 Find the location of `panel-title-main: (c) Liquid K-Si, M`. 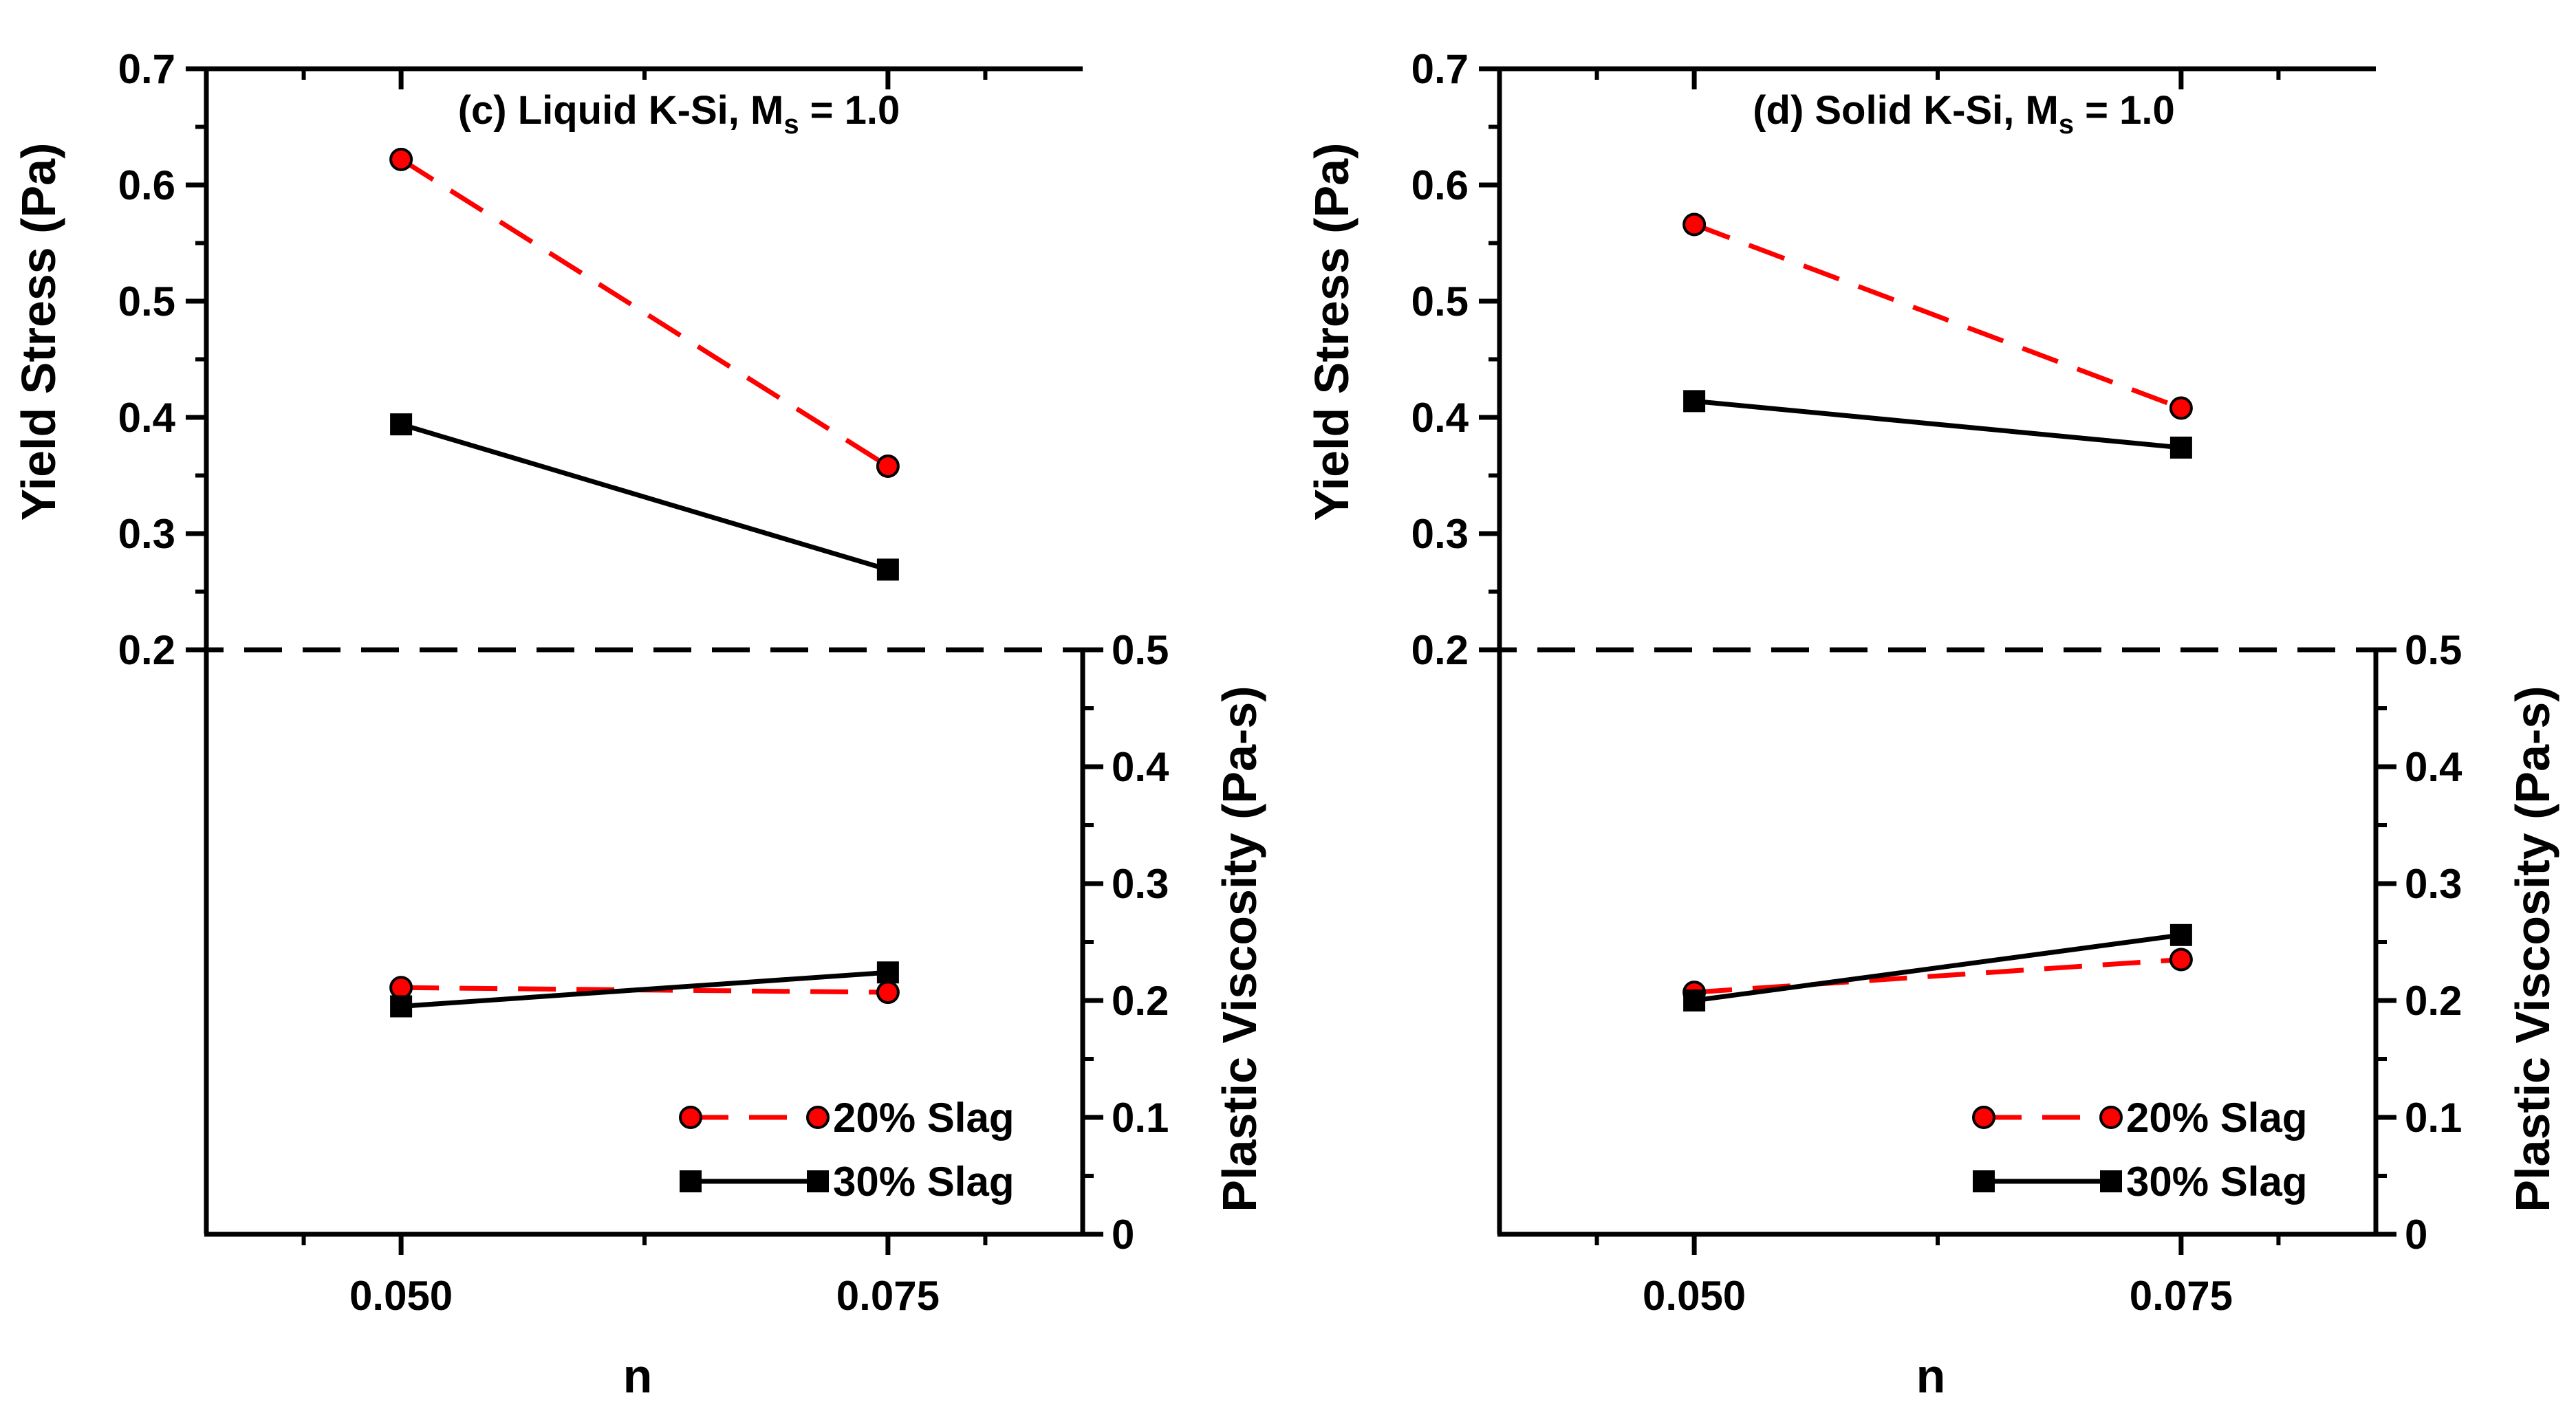

panel-title-main: (c) Liquid K-Si, M is located at coordinates (621, 110).